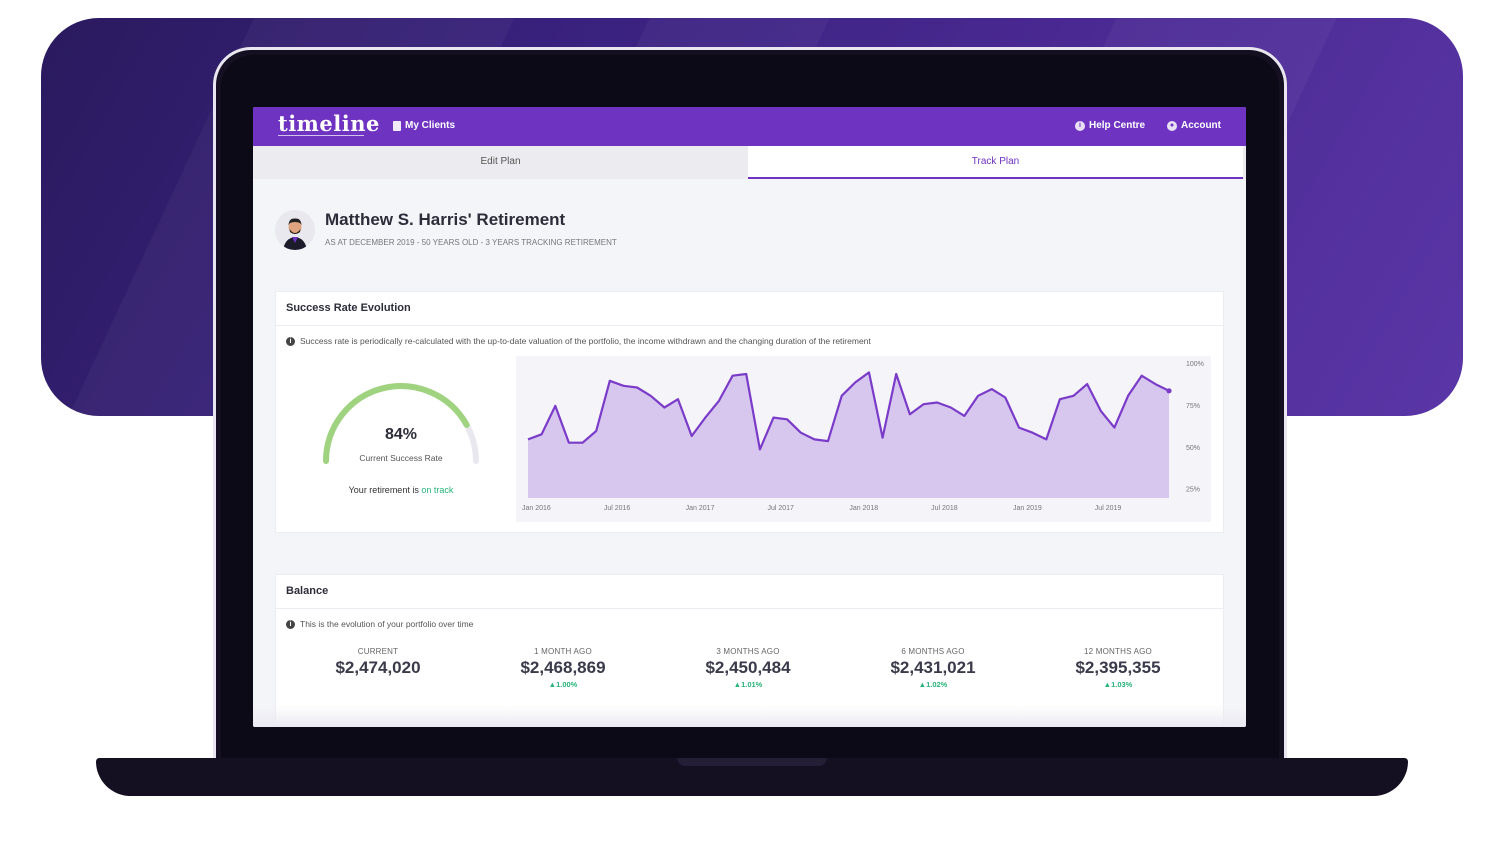  What do you see at coordinates (863, 508) in the screenshot?
I see `x-tick-label: Jan 2018` at bounding box center [863, 508].